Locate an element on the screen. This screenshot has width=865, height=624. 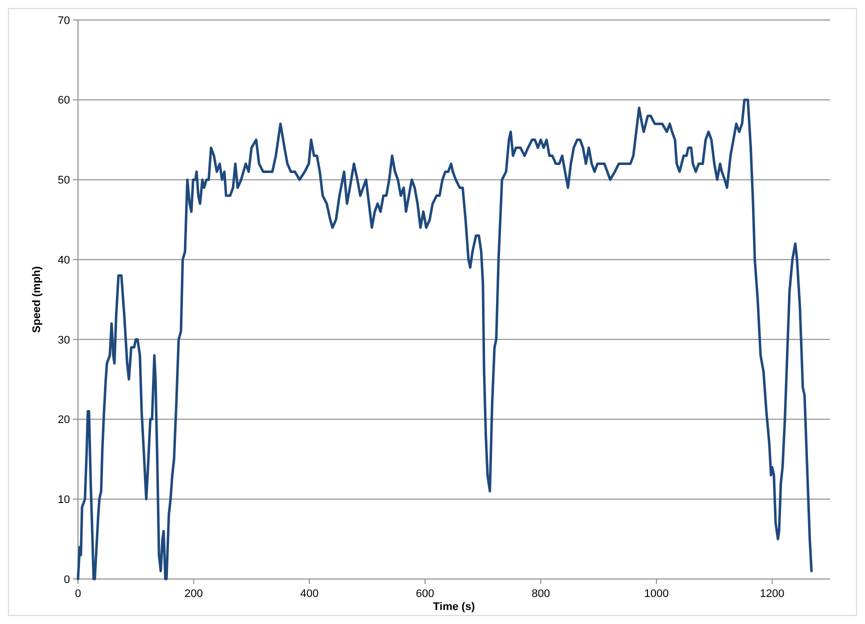
x-tick-label: 0 is located at coordinates (78, 594).